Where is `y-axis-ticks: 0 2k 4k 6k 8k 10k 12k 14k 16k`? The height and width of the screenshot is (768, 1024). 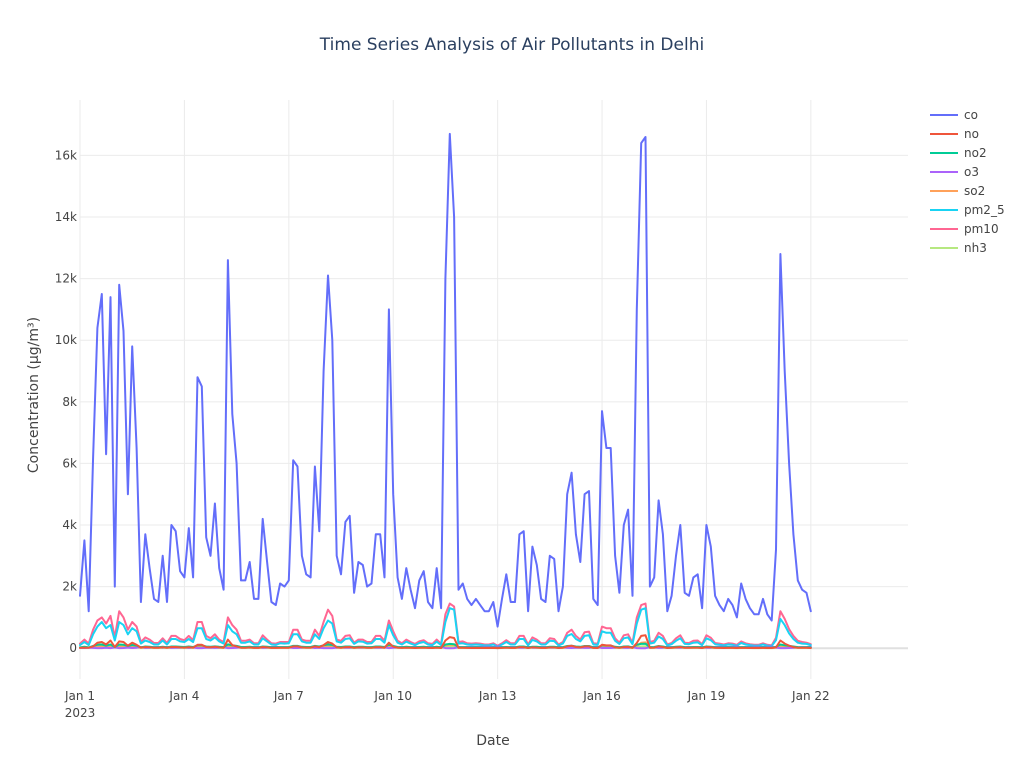
y-axis-ticks: 0 2k 4k 6k 8k 10k 12k 14k 16k is located at coordinates (66, 401).